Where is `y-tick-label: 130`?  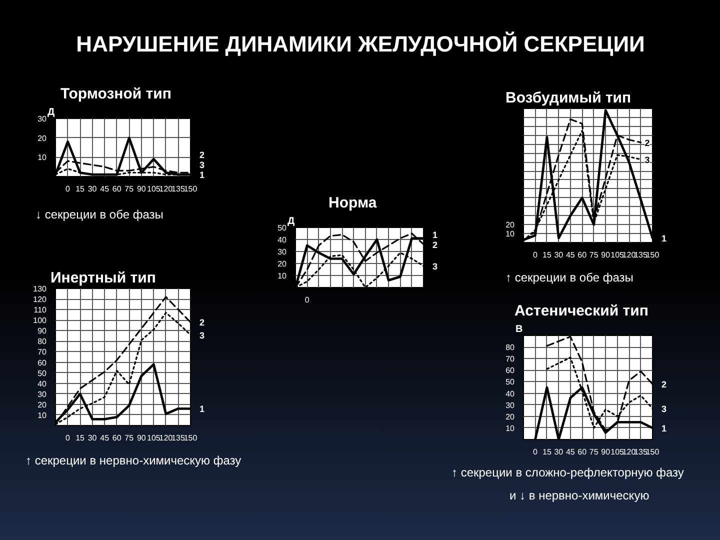 y-tick-label: 130 is located at coordinates (40, 289).